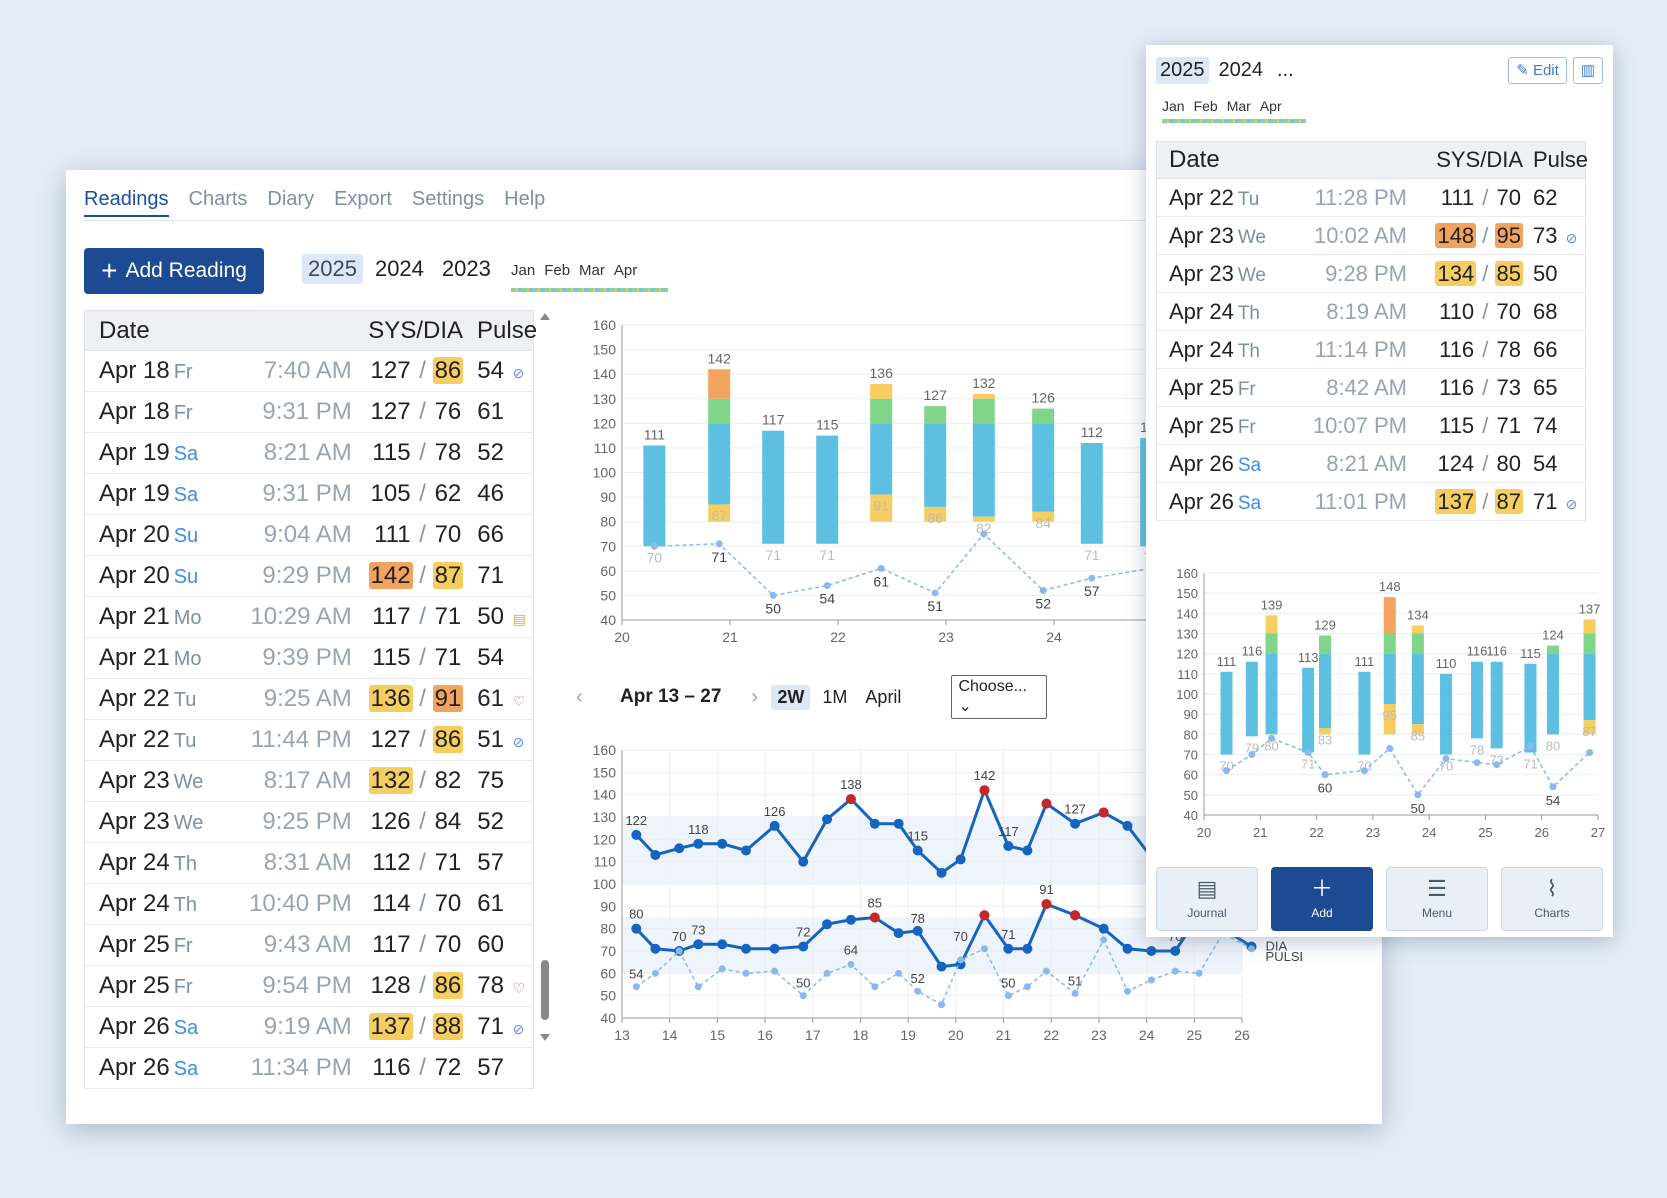  What do you see at coordinates (883, 696) in the screenshot?
I see `range-month: April` at bounding box center [883, 696].